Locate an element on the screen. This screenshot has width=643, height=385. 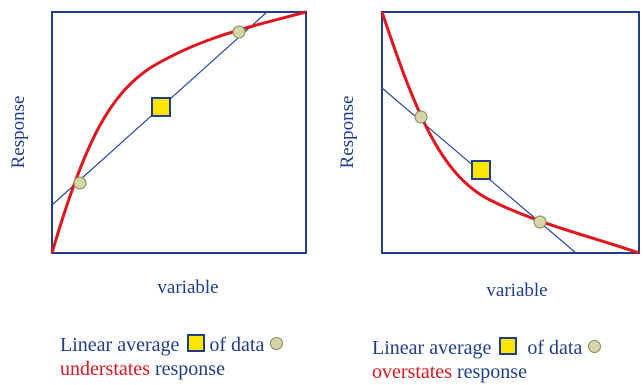
left-y-axis-label: Response is located at coordinates (18, 132).